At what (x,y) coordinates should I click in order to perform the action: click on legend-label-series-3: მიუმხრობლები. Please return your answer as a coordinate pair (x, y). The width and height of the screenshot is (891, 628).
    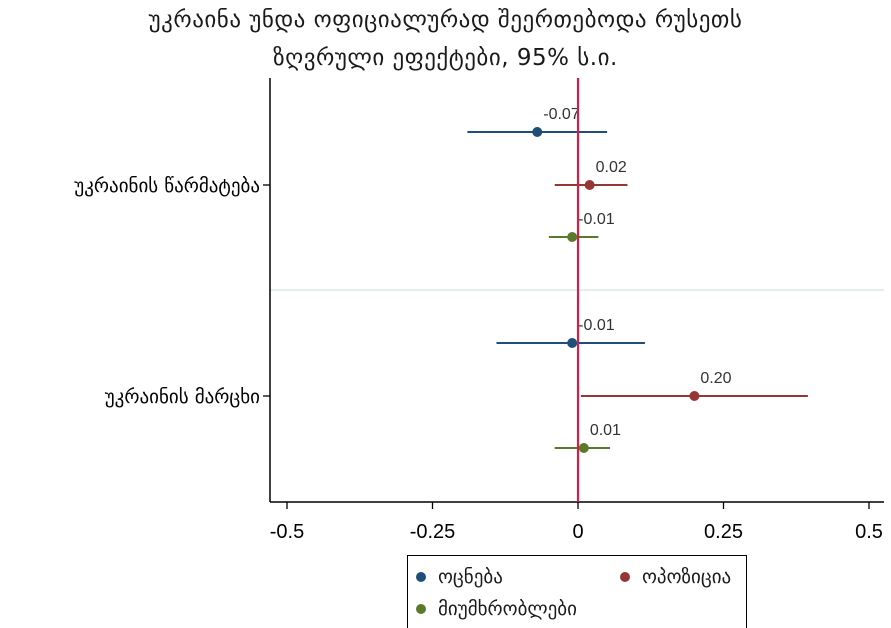
    Looking at the image, I should click on (507, 609).